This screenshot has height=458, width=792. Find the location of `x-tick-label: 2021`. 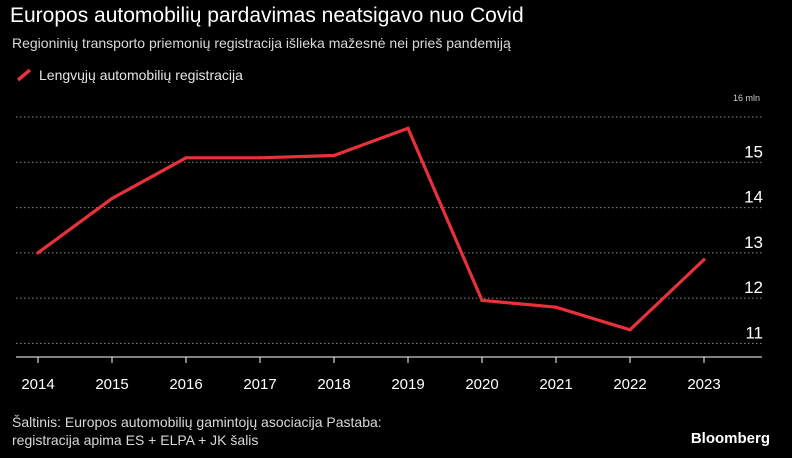

x-tick-label: 2021 is located at coordinates (555, 384).